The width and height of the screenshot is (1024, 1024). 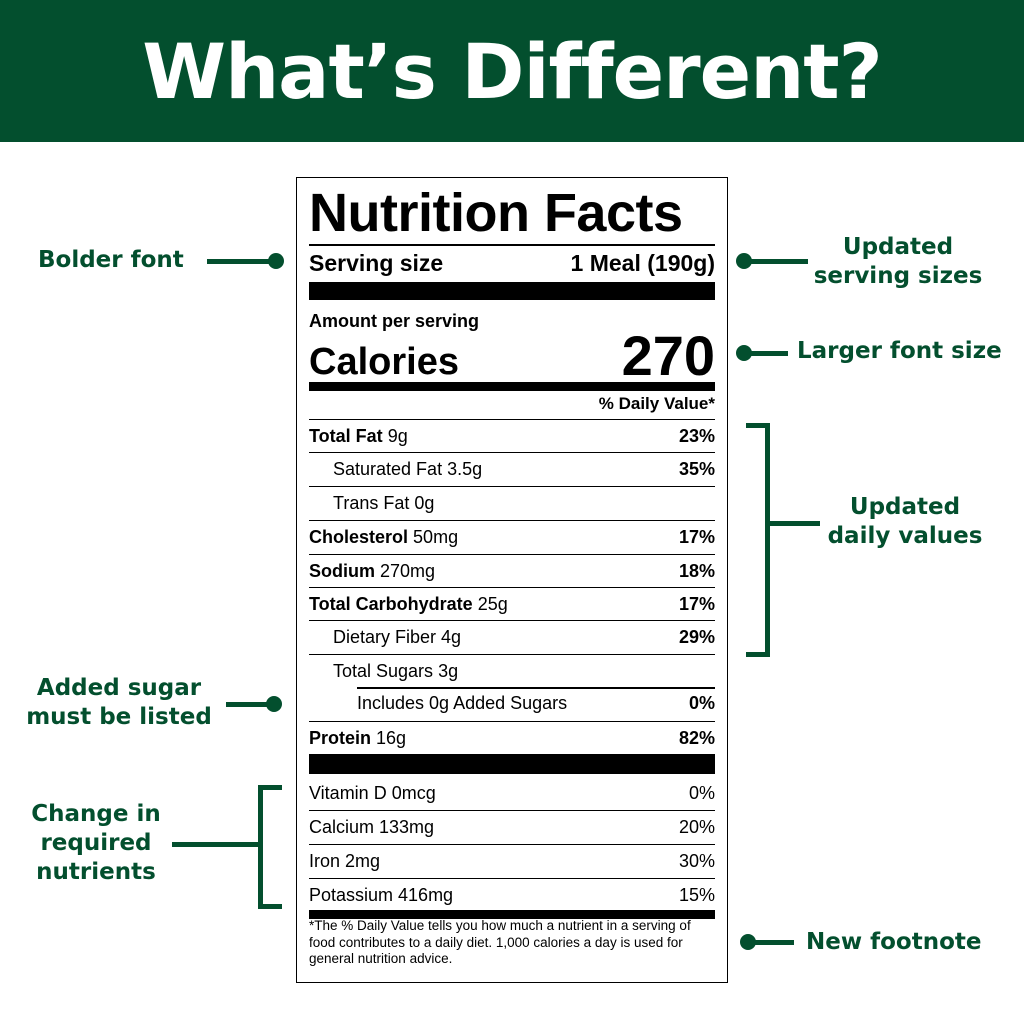 What do you see at coordinates (512, 636) in the screenshot?
I see `nutrient-row-dietary-fiber: Dietary Fiber 4g 29%` at bounding box center [512, 636].